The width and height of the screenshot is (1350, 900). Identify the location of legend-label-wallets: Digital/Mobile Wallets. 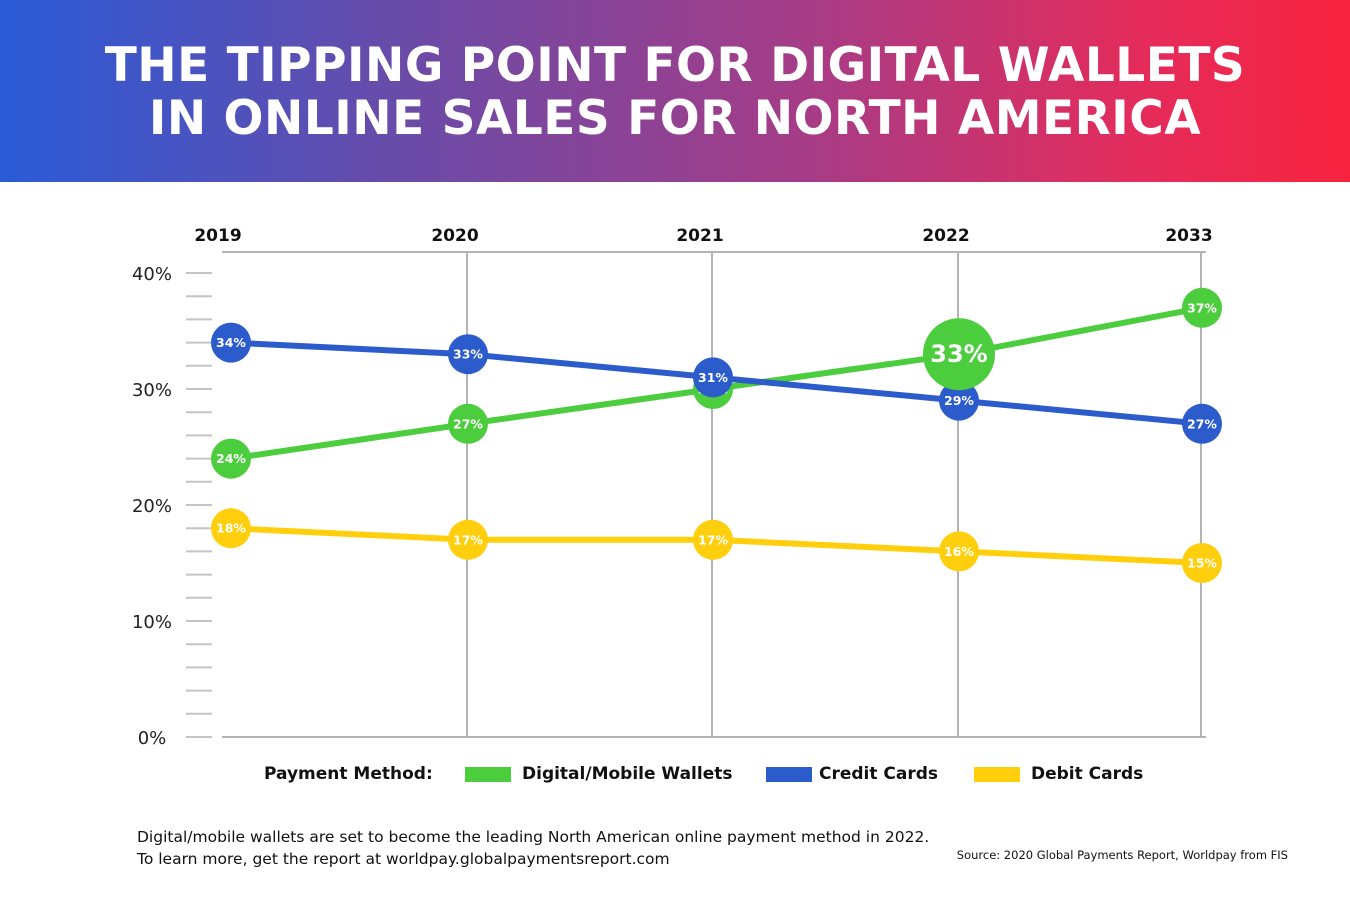
(627, 774).